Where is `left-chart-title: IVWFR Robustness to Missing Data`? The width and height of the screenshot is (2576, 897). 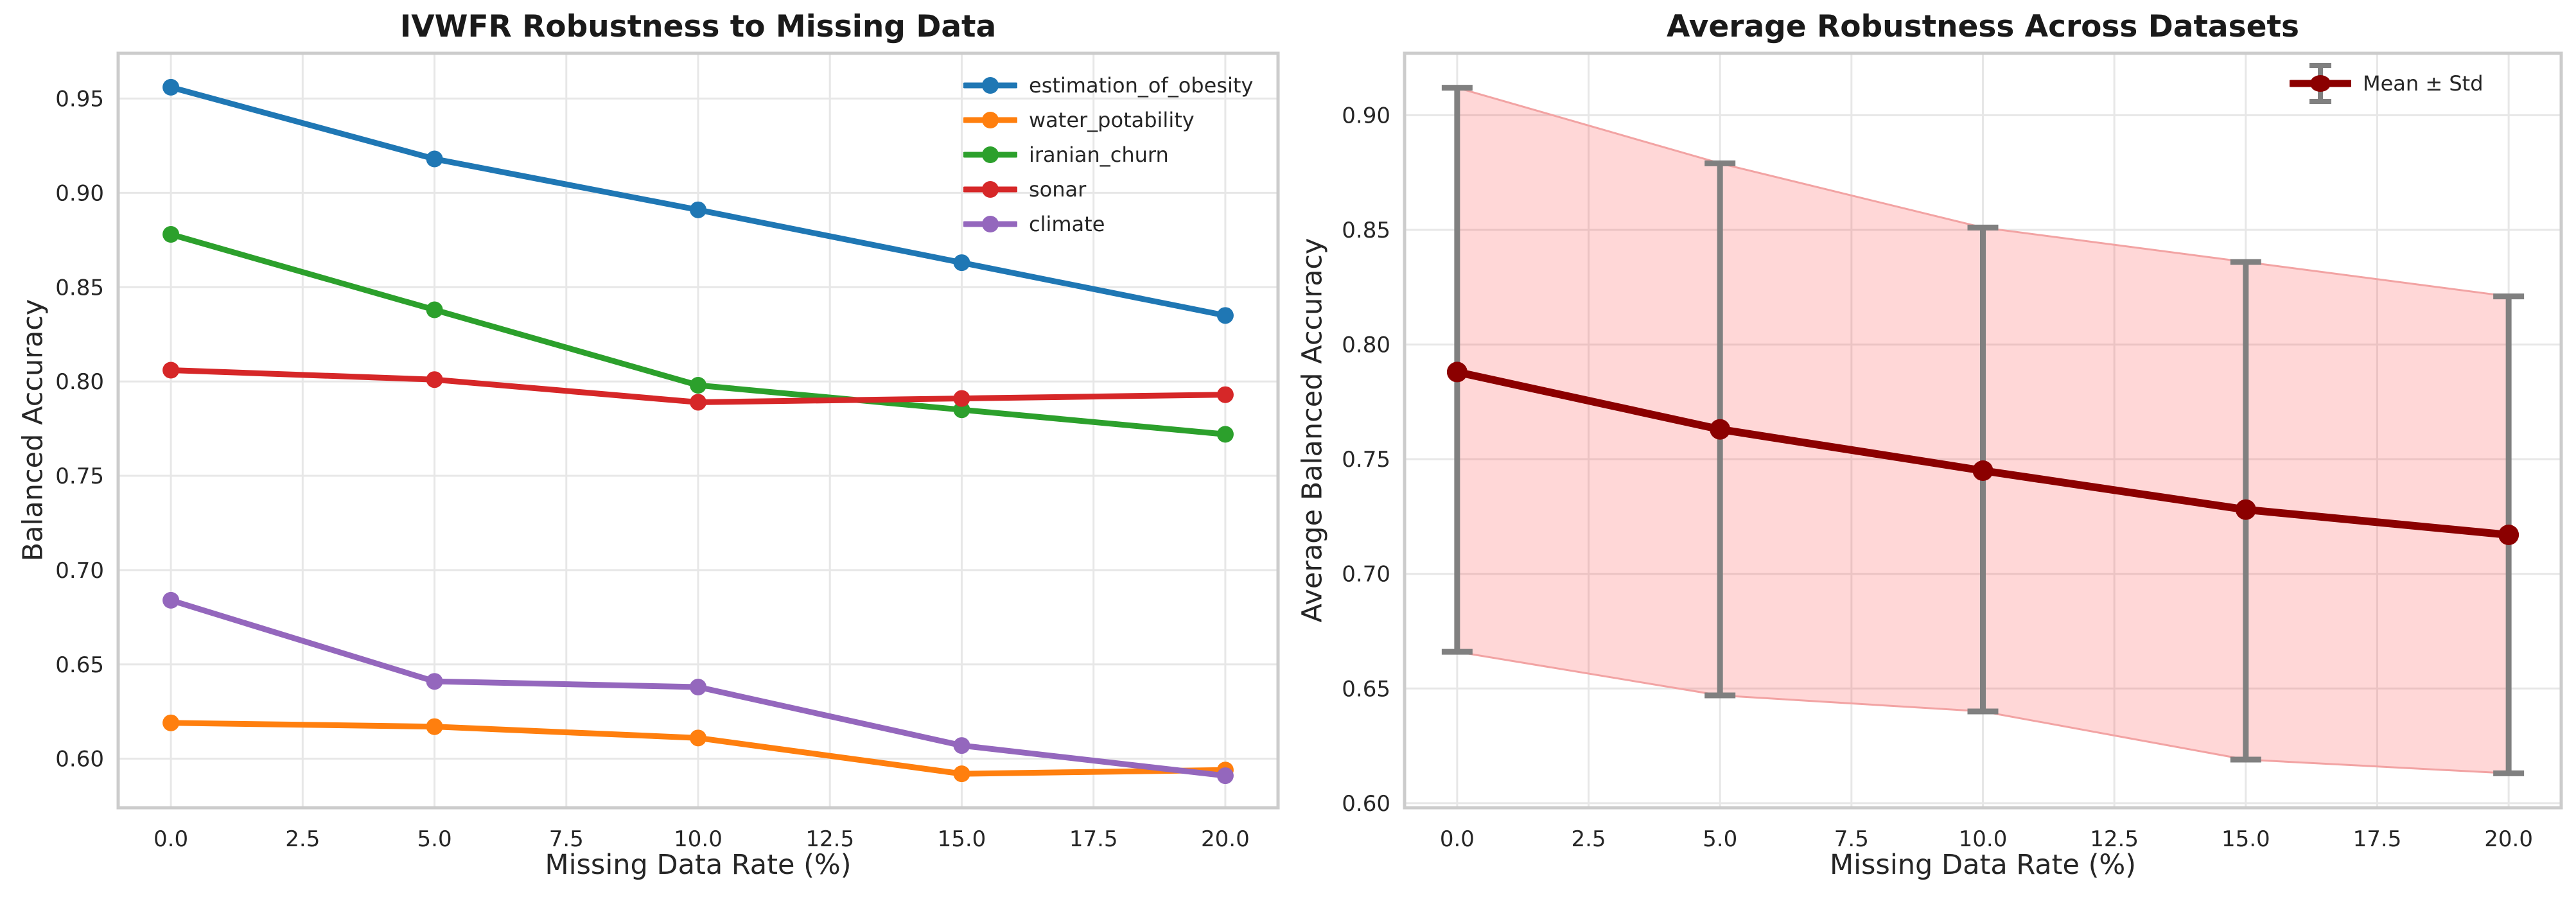
left-chart-title: IVWFR Robustness to Missing Data is located at coordinates (698, 27).